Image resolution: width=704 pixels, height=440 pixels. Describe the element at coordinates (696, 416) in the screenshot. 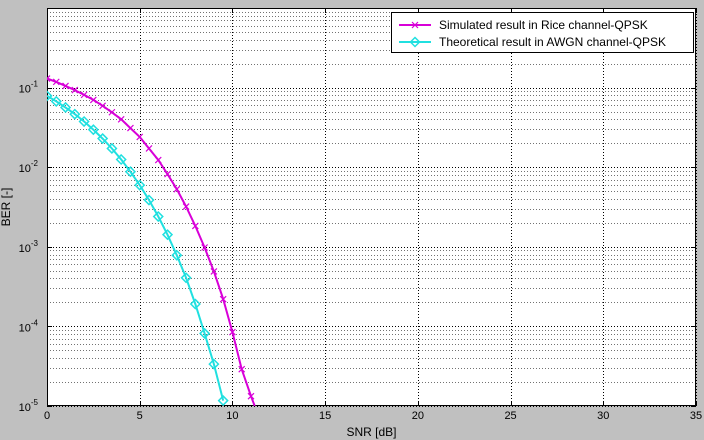

I see `x-tick-label: 35` at that location.